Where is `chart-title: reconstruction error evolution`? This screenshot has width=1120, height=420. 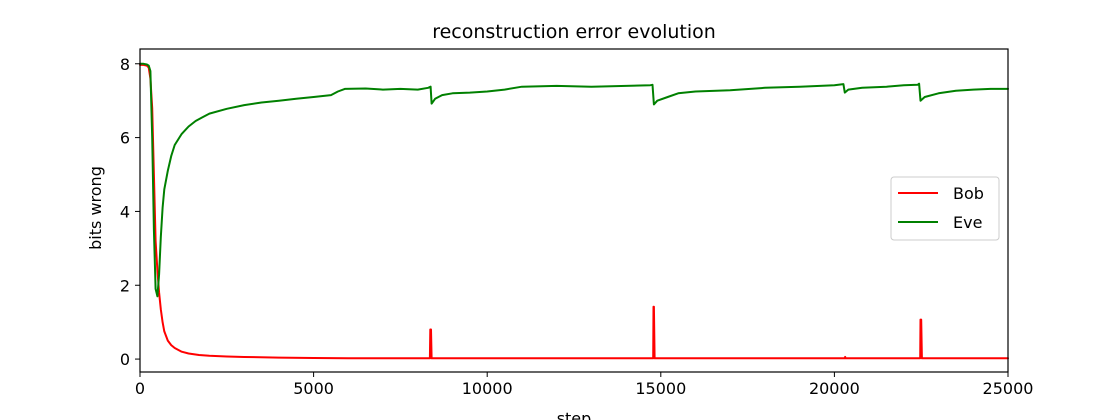 chart-title: reconstruction error evolution is located at coordinates (574, 32).